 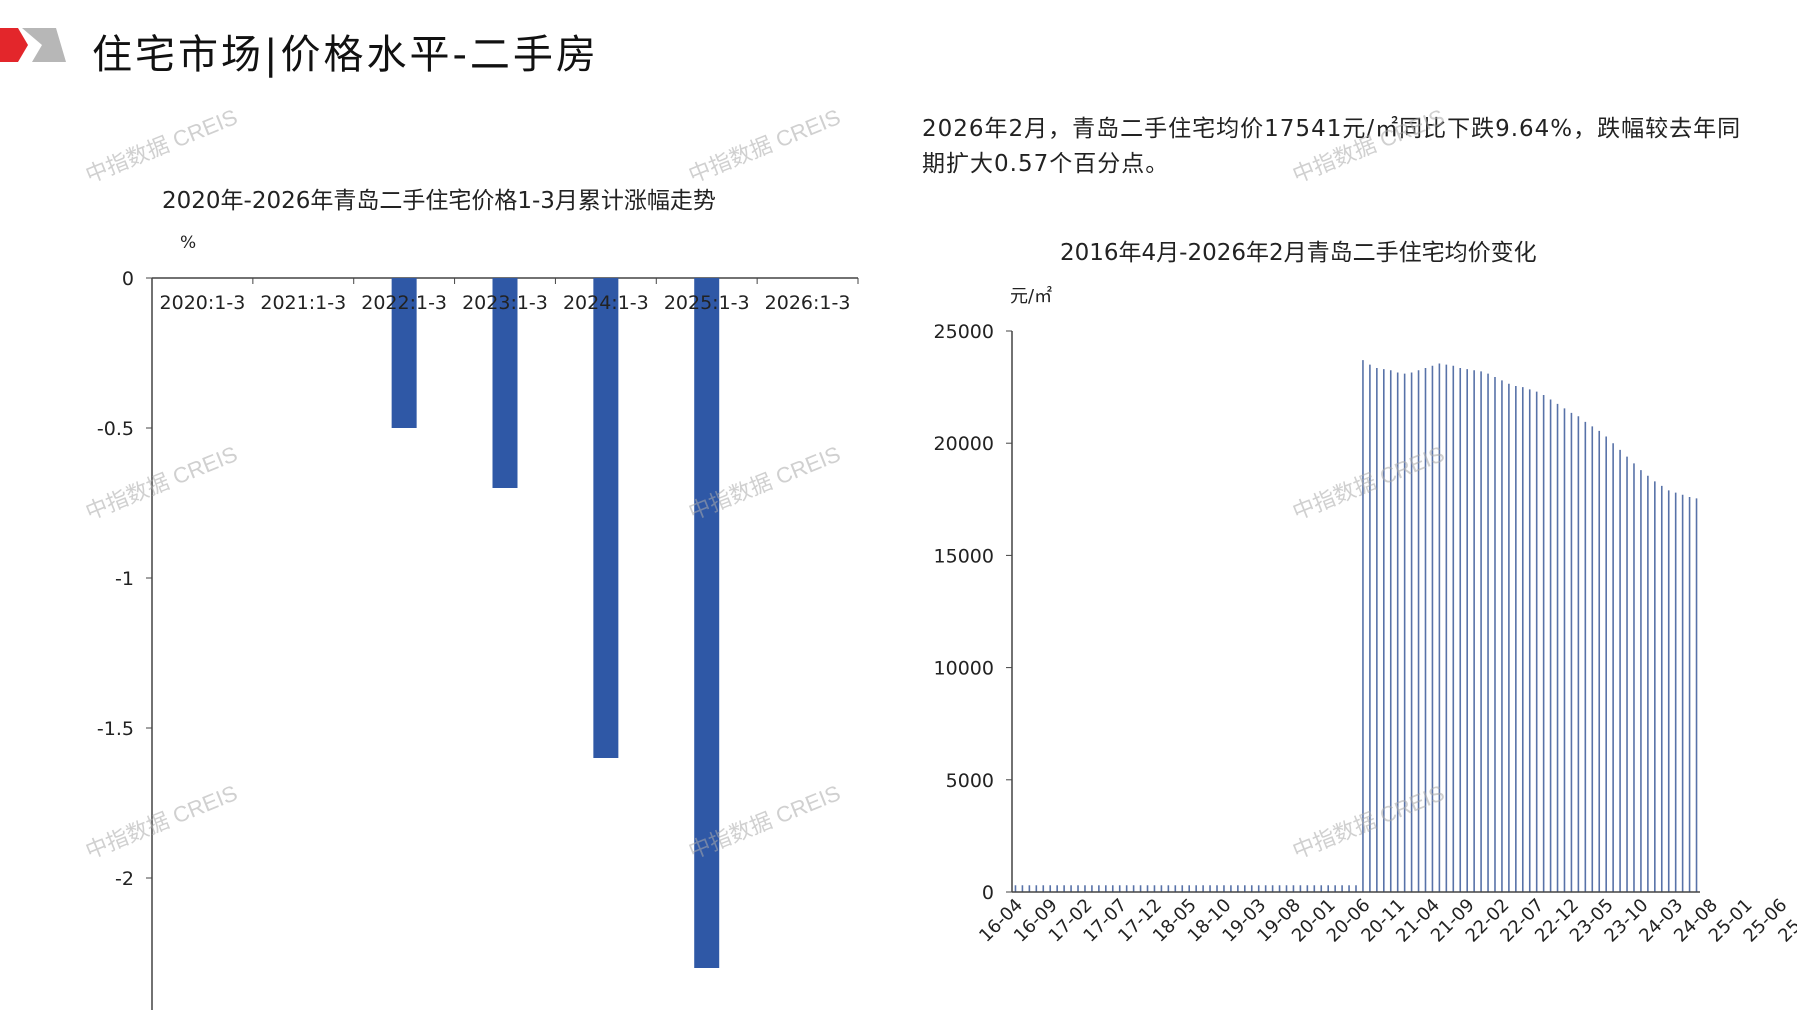 I want to click on y-tick-label: 10000, so click(x=964, y=669).